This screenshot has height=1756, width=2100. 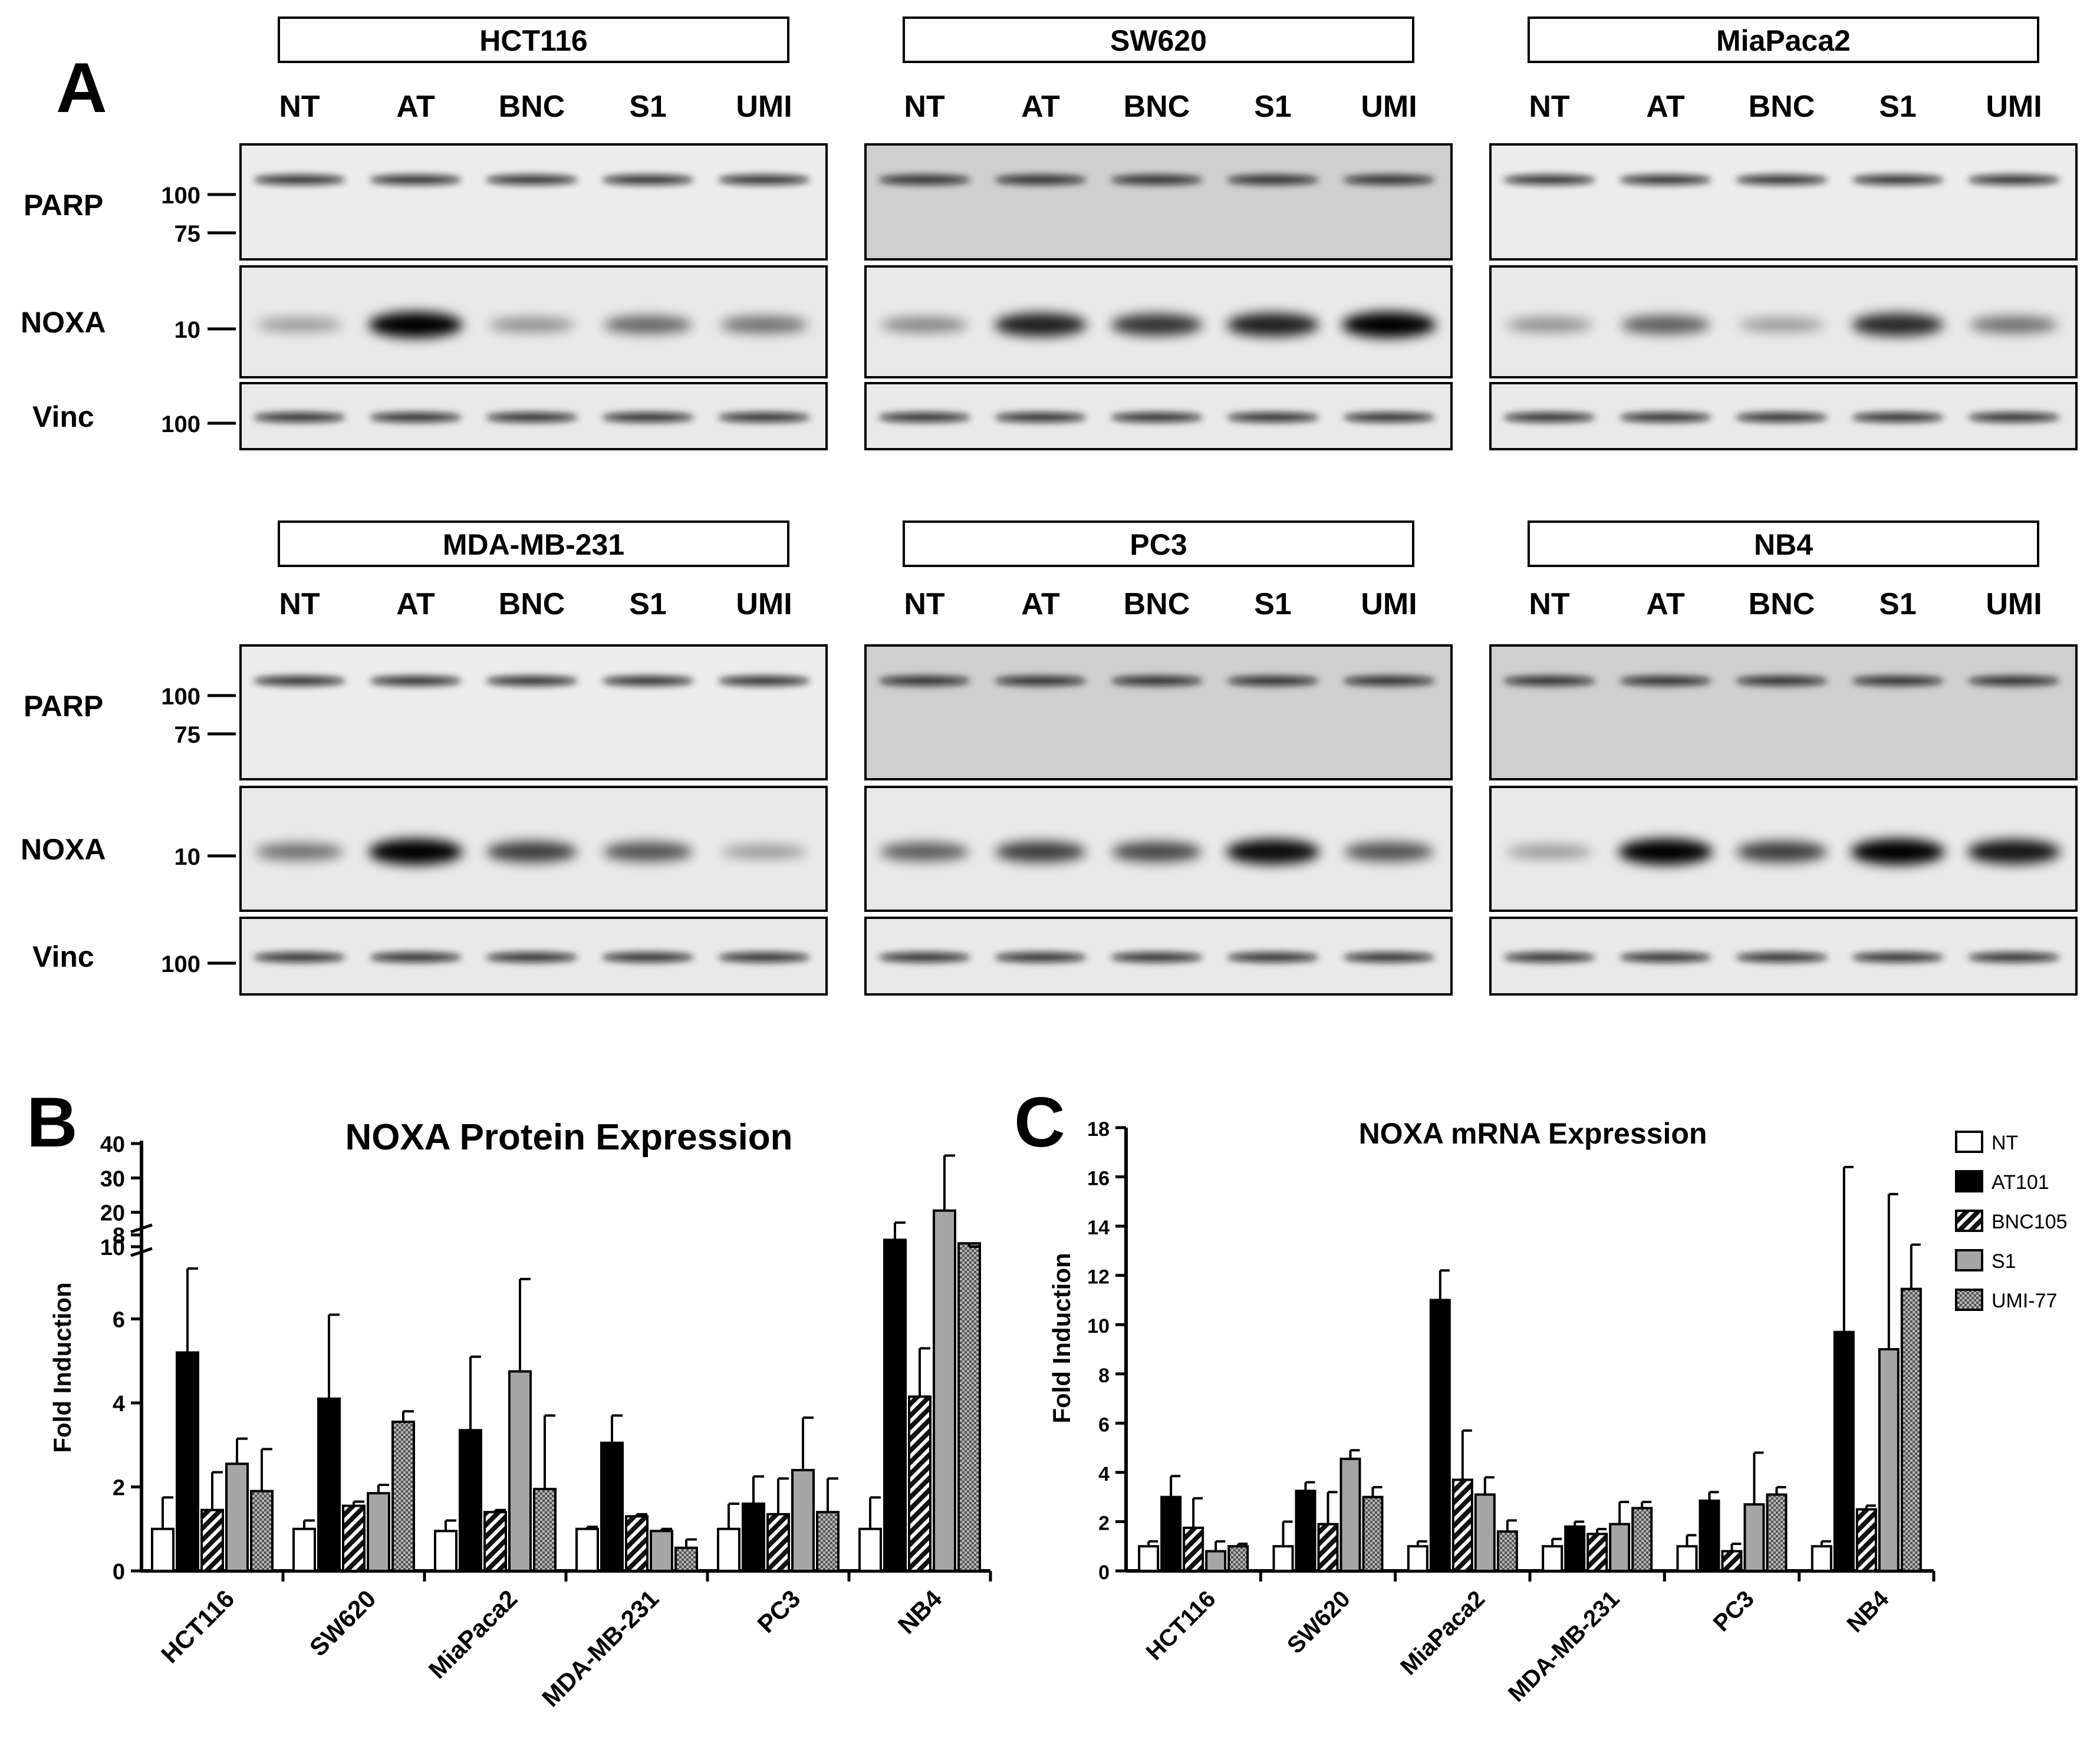 What do you see at coordinates (495, 1541) in the screenshot?
I see `bar-bnc105-miapaca2` at bounding box center [495, 1541].